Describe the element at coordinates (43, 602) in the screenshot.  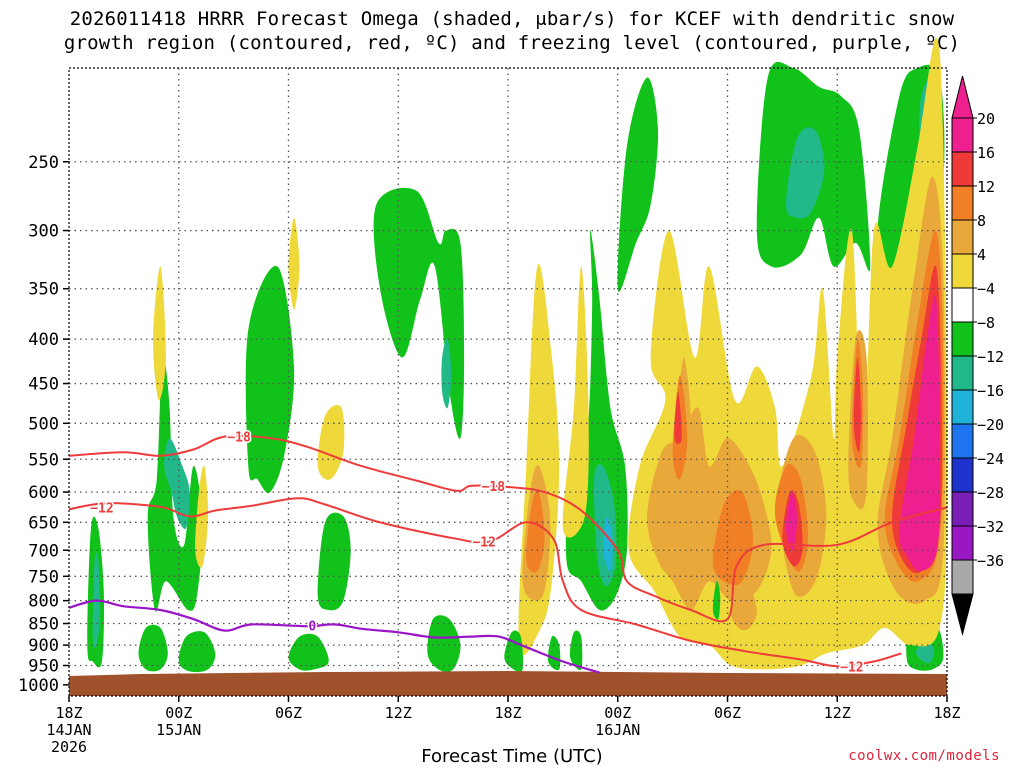
I see `y-tick-label-800: 800` at that location.